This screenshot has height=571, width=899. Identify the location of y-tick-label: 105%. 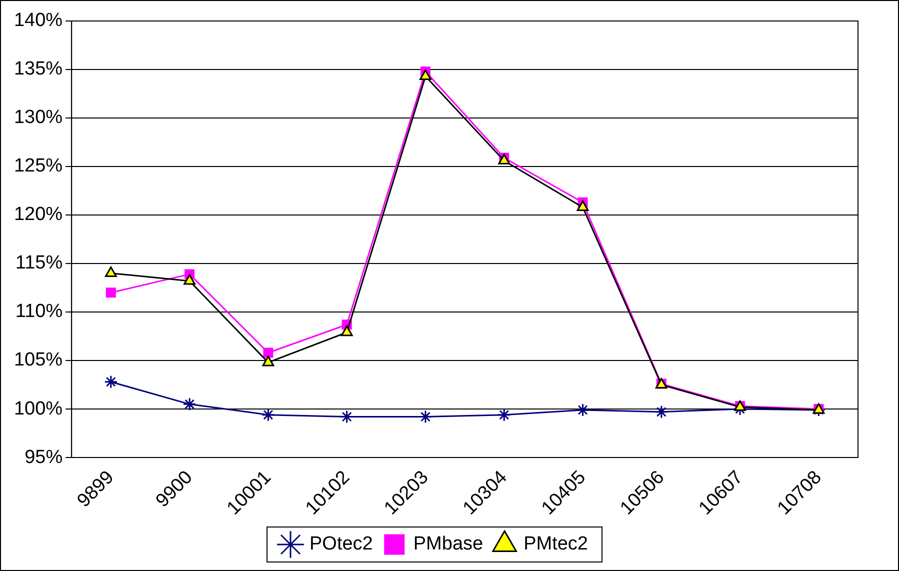
(38, 360).